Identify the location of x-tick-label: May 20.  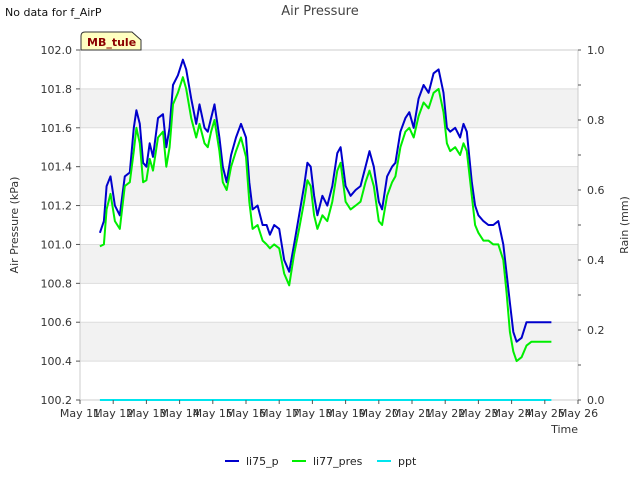
(379, 413).